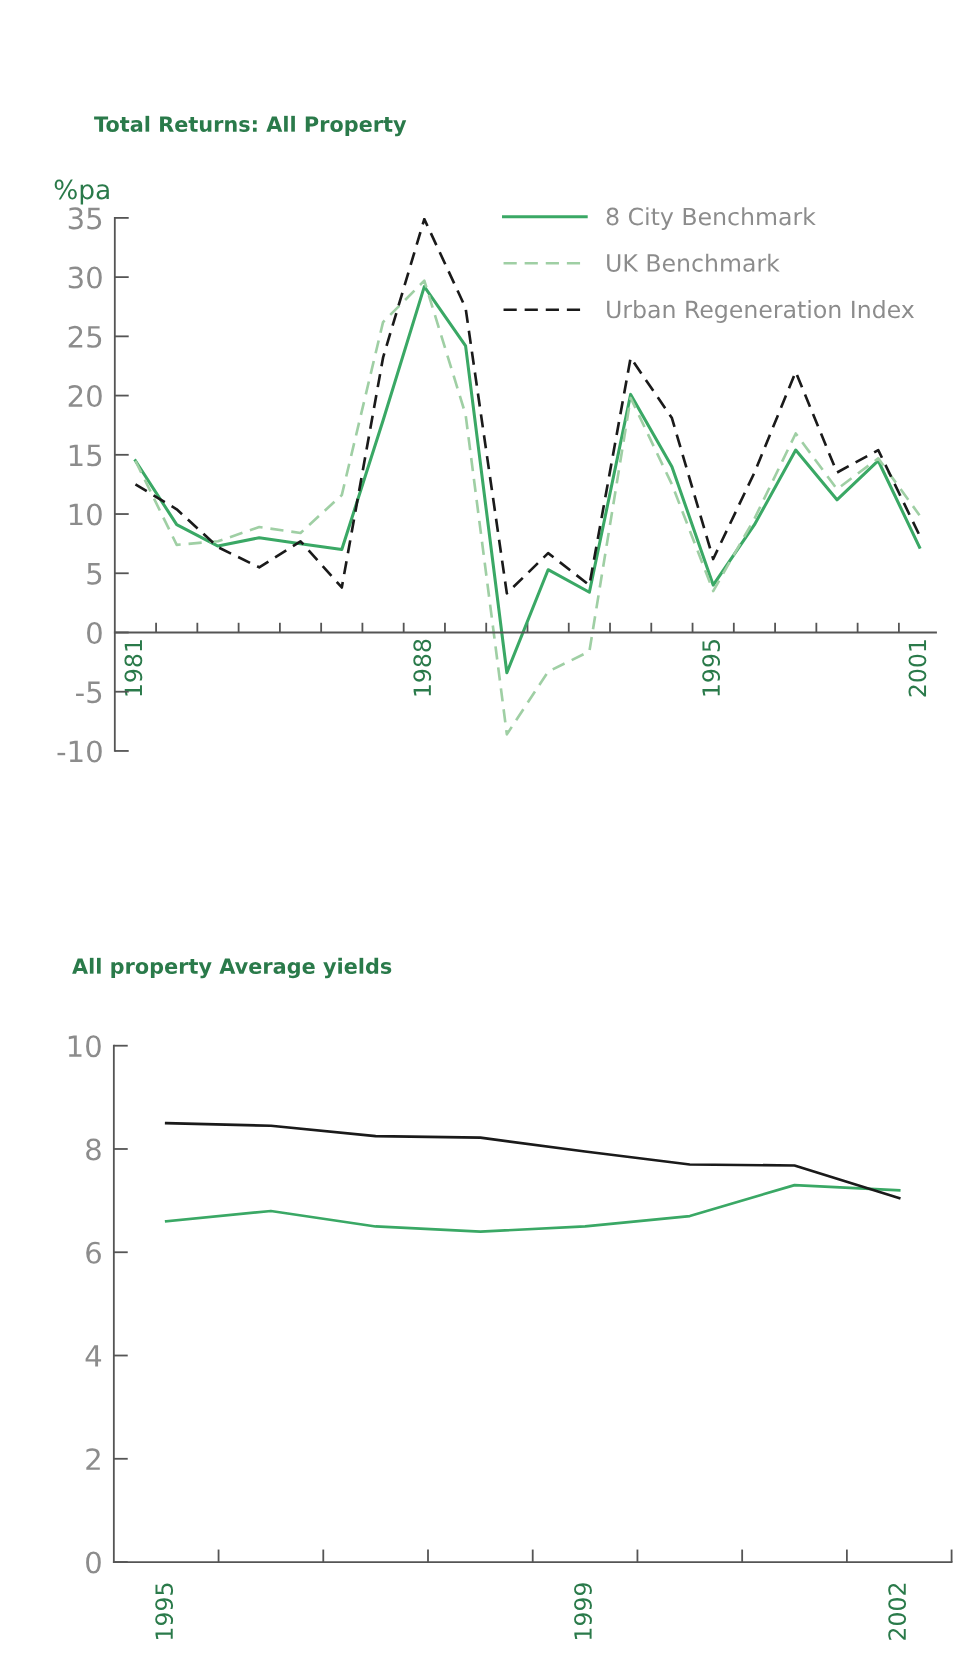 The height and width of the screenshot is (1671, 973). Describe the element at coordinates (85, 218) in the screenshot. I see `y-tick-label: 35` at that location.